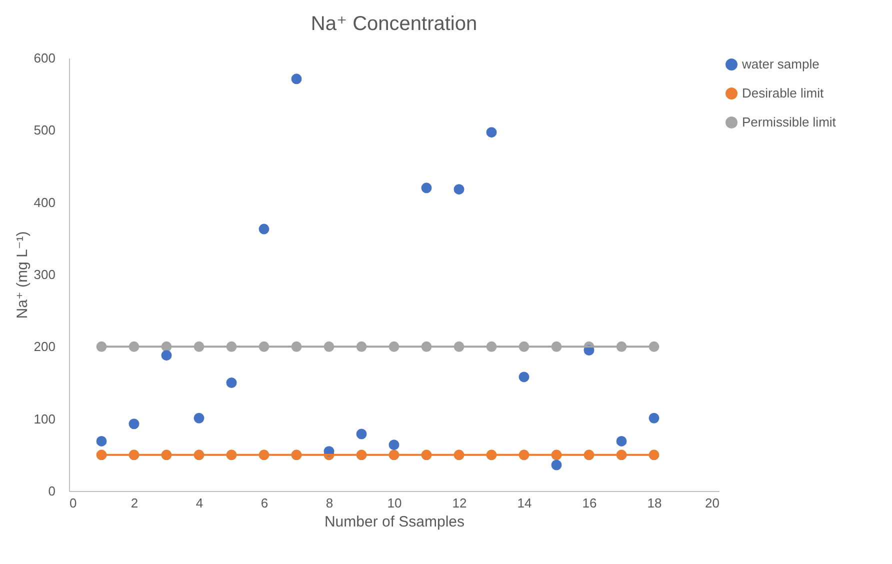  I want to click on x-tick-label: 8, so click(330, 503).